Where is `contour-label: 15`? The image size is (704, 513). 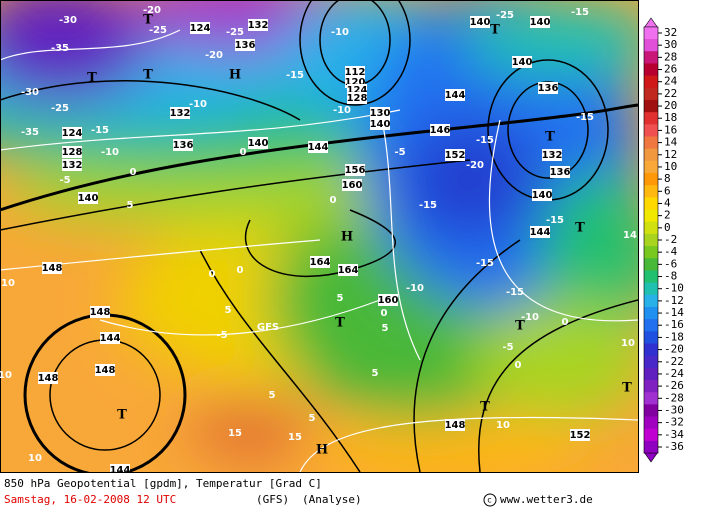
contour-label: 15 is located at coordinates (295, 437).